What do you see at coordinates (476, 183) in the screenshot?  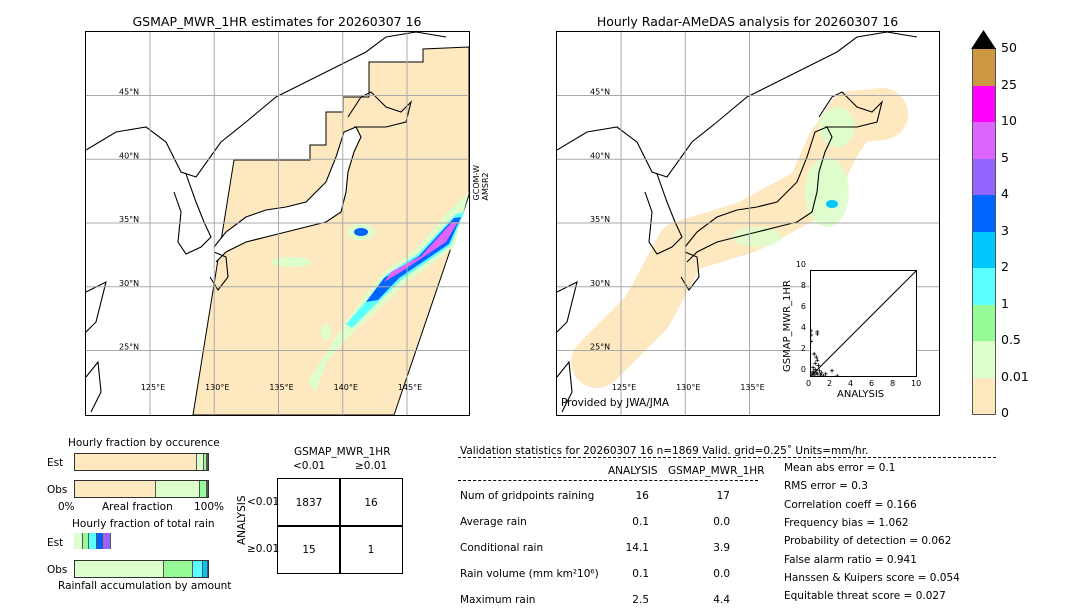 I see `satellite-label: GCOM-W` at bounding box center [476, 183].